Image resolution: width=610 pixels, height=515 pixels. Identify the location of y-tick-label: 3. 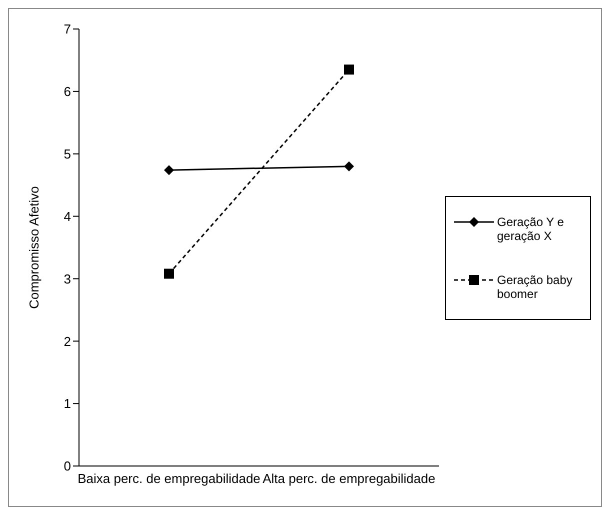
(67, 278).